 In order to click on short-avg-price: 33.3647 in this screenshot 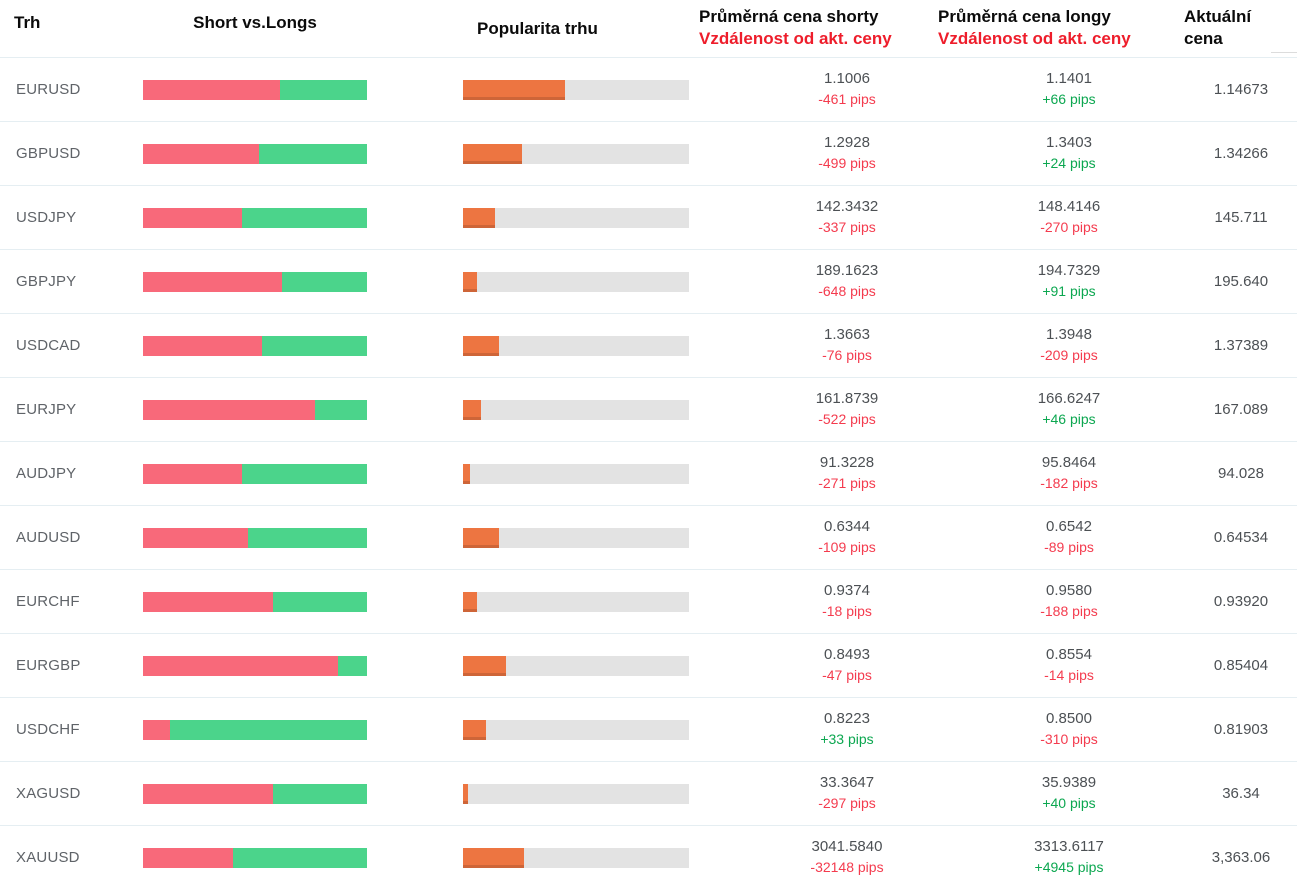, I will do `click(847, 782)`.